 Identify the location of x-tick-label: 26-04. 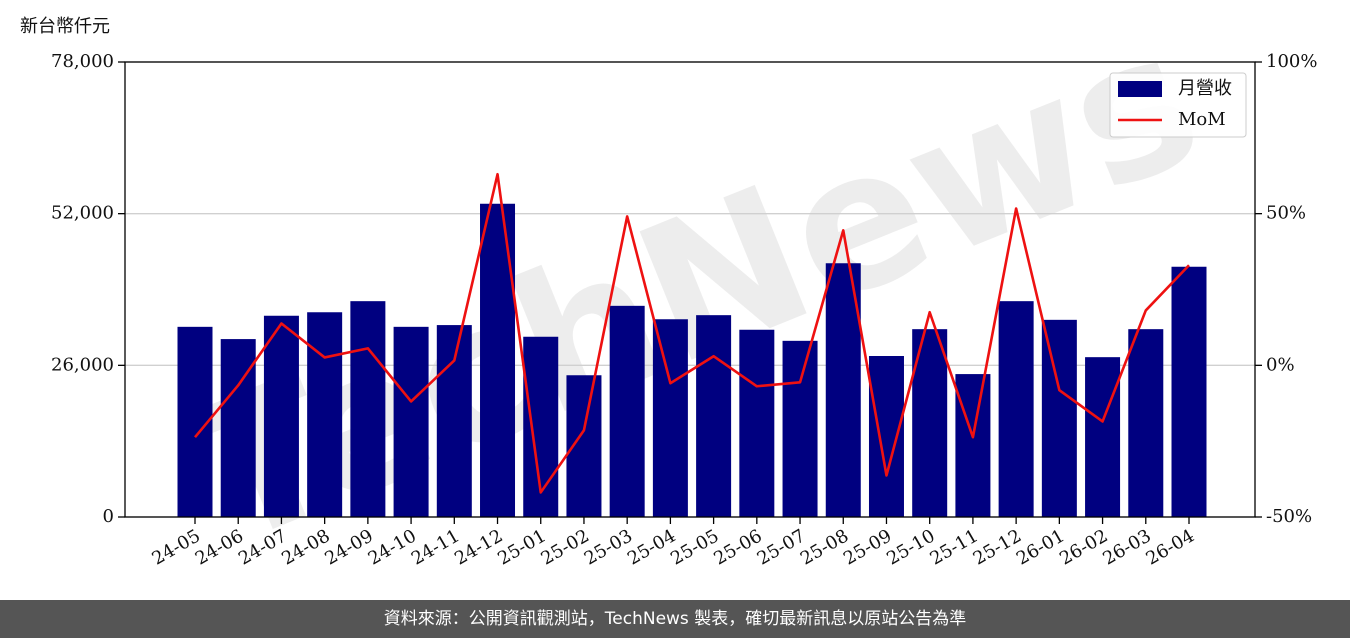
(1170, 547).